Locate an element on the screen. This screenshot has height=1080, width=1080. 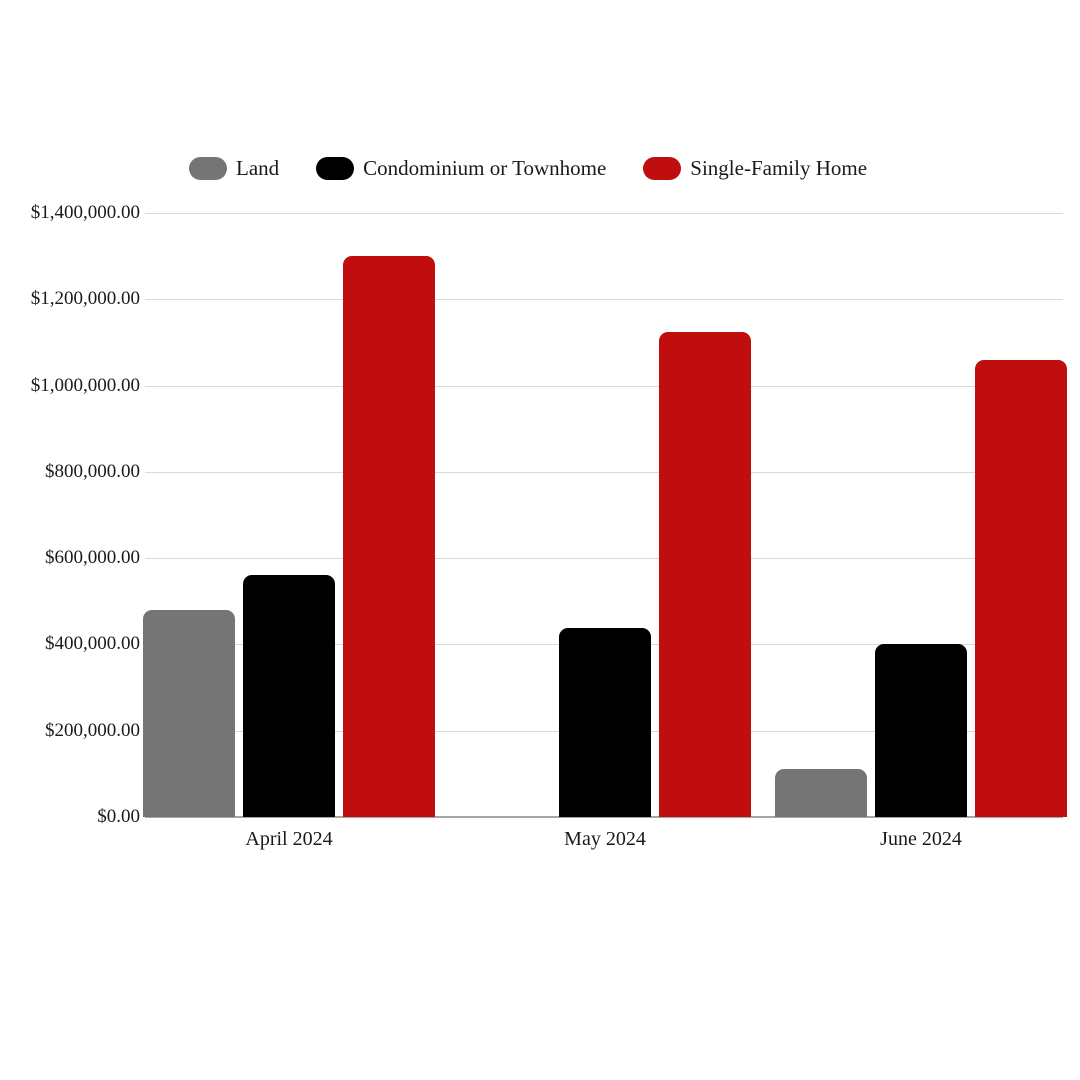
bar-land-april-2024 is located at coordinates (189, 713).